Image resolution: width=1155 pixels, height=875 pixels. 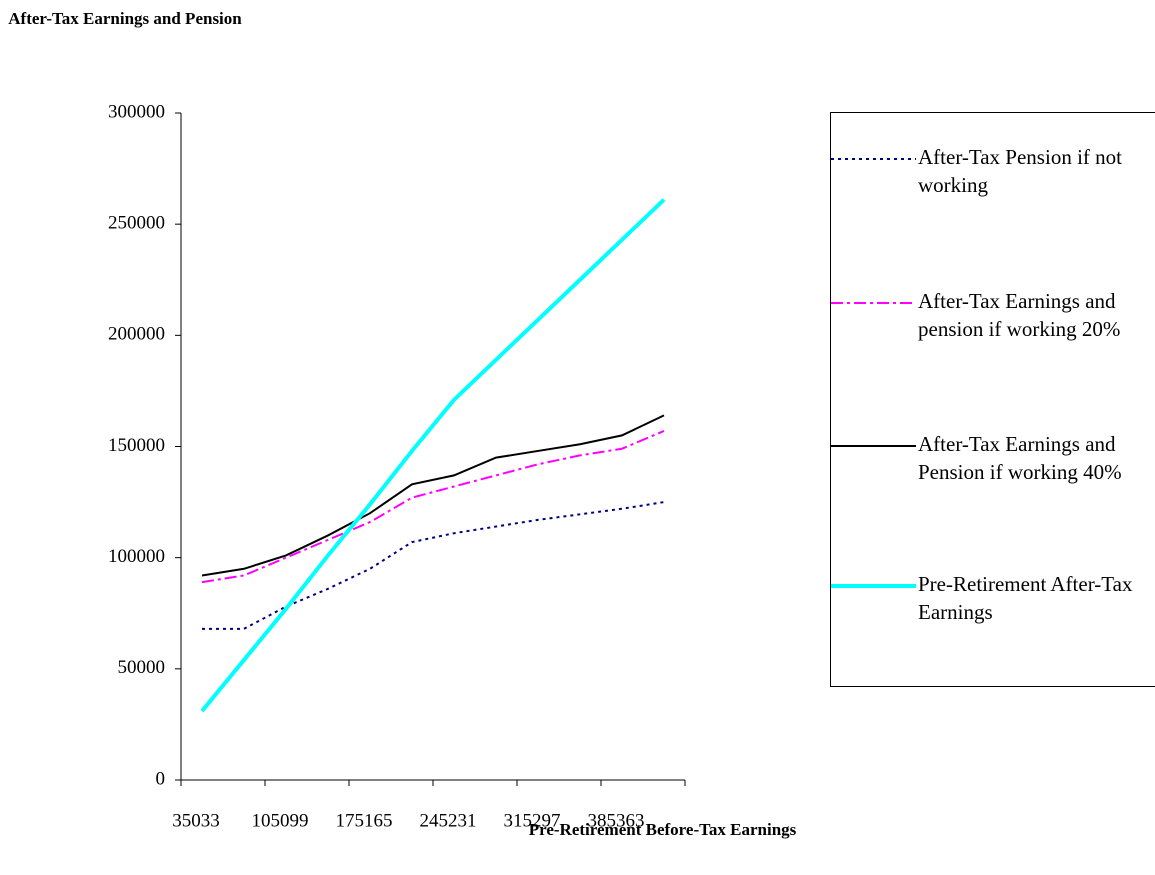 I want to click on y-axis-title: After-Tax Earnings and Pension, so click(x=125, y=18).